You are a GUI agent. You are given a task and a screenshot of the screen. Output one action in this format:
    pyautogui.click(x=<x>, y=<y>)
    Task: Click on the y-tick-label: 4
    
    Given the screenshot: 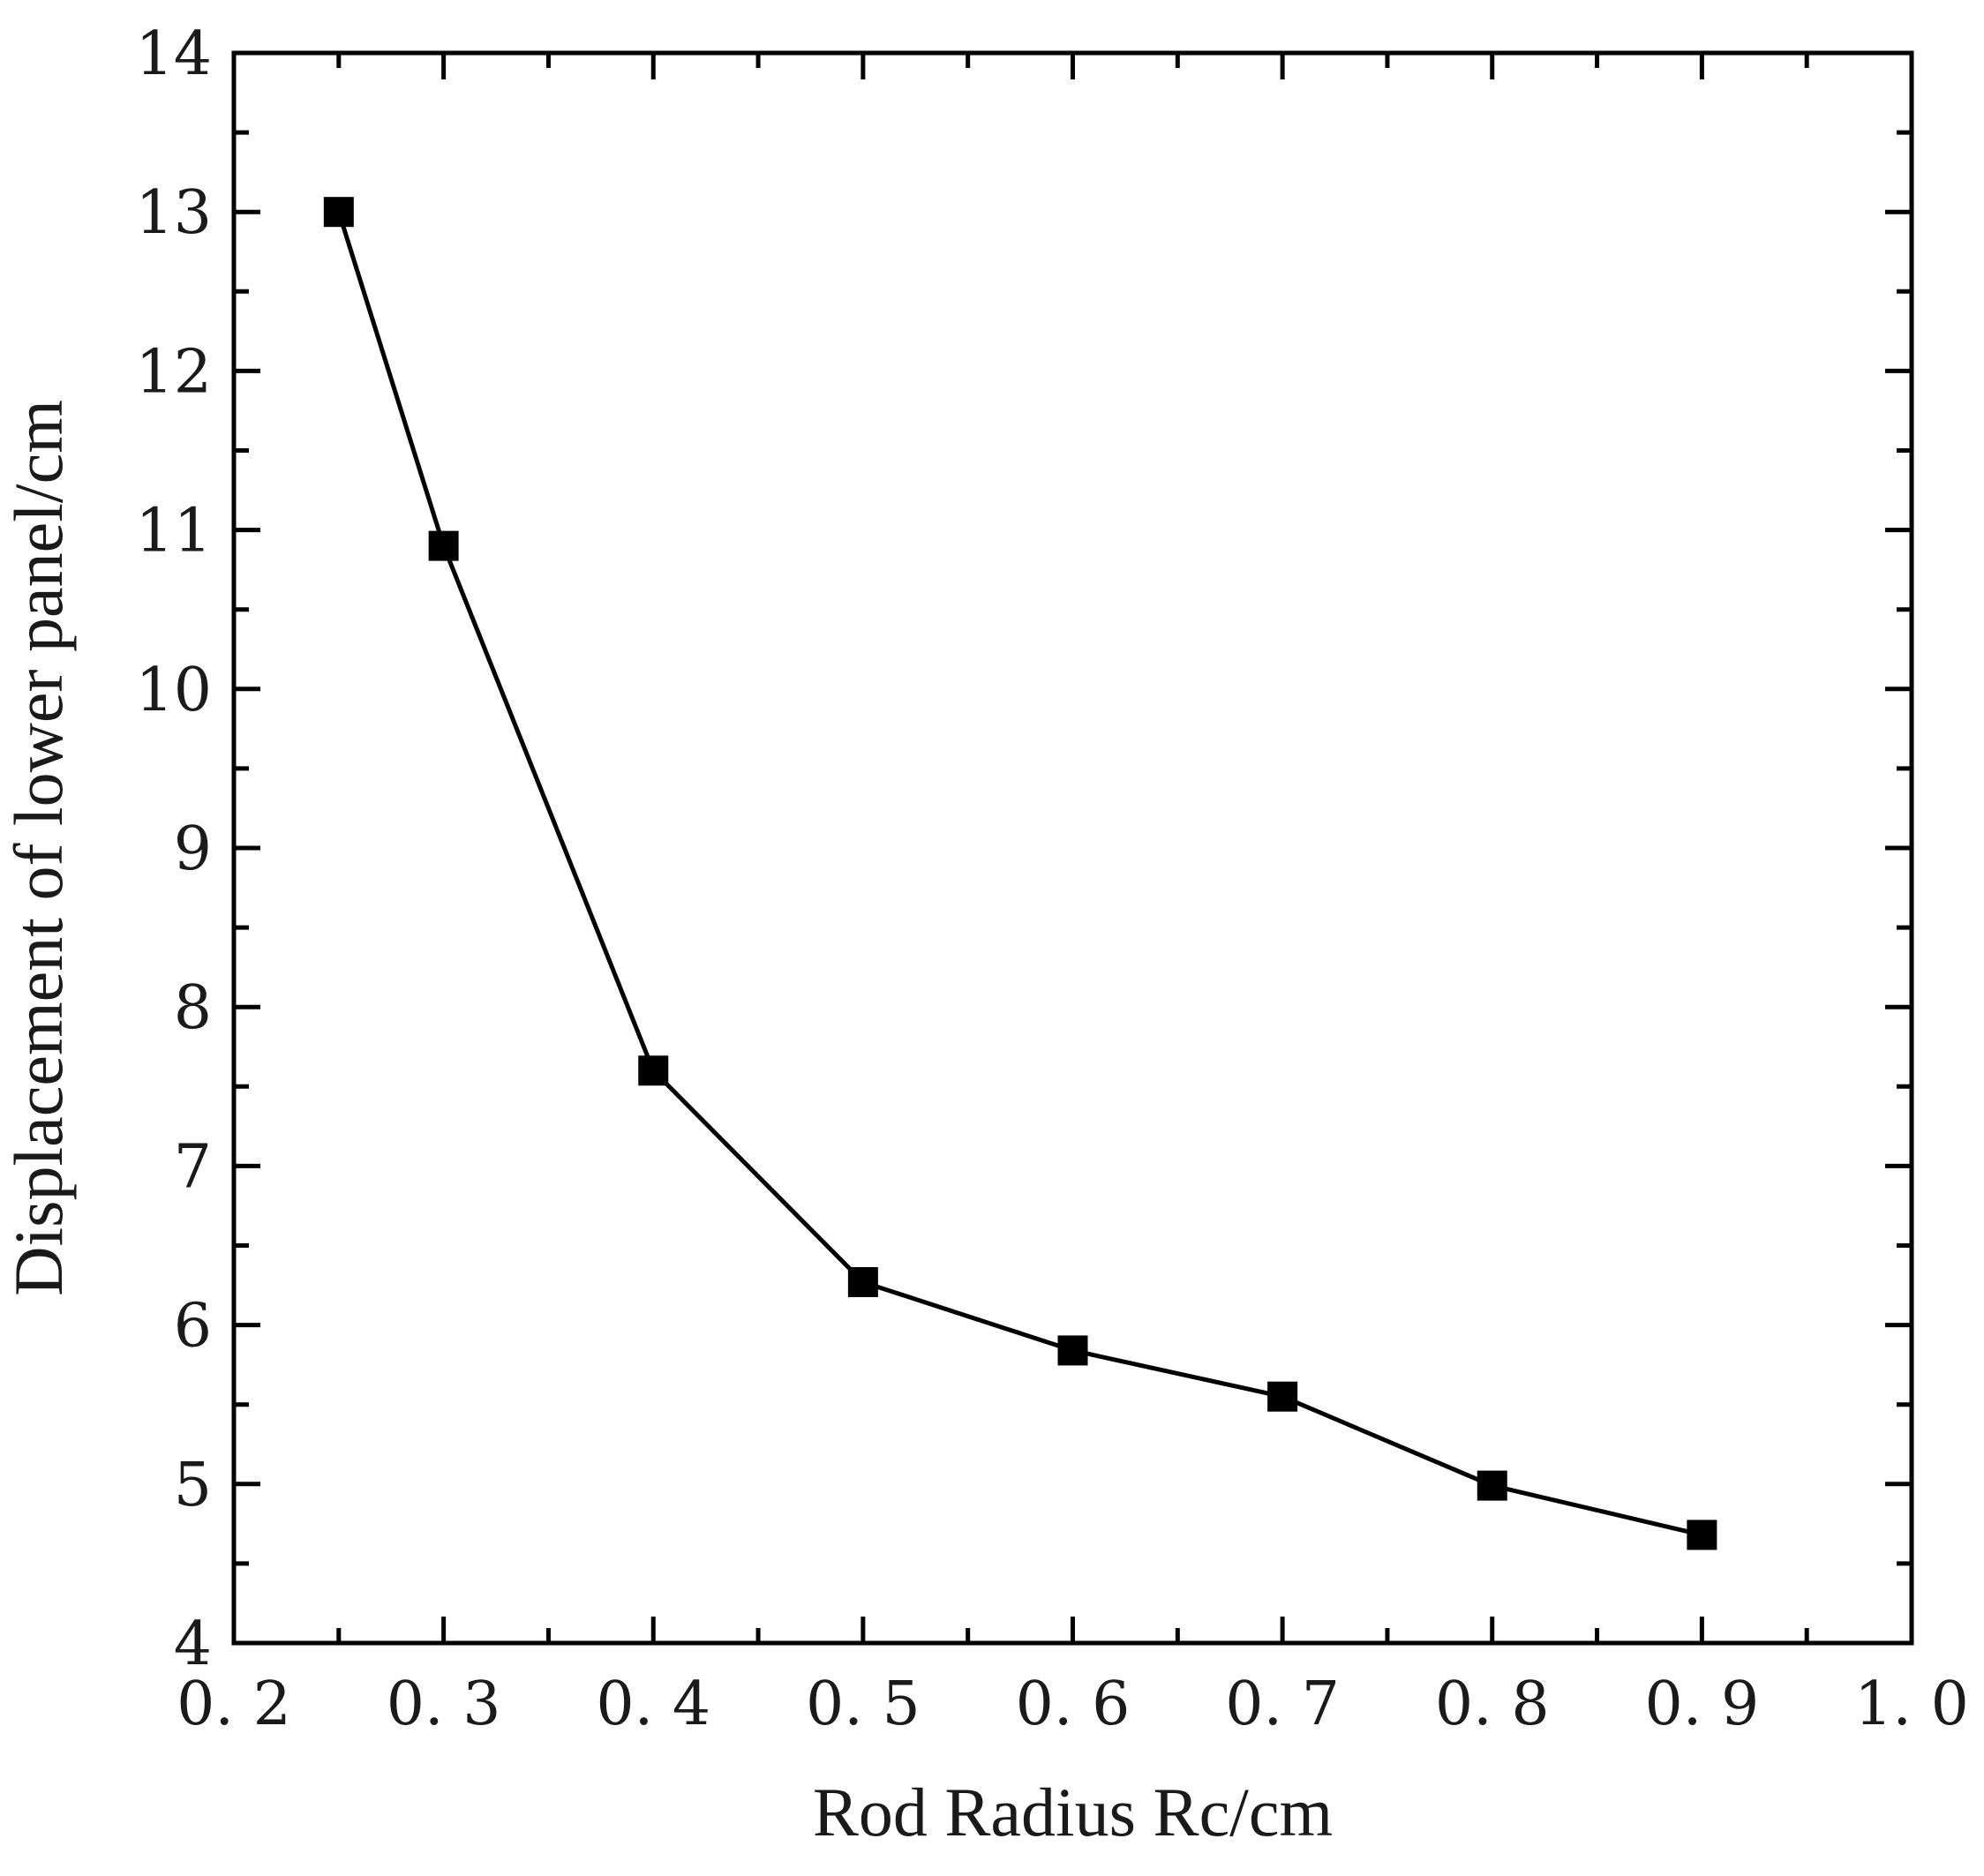 What is the action you would take?
    pyautogui.click(x=193, y=1644)
    